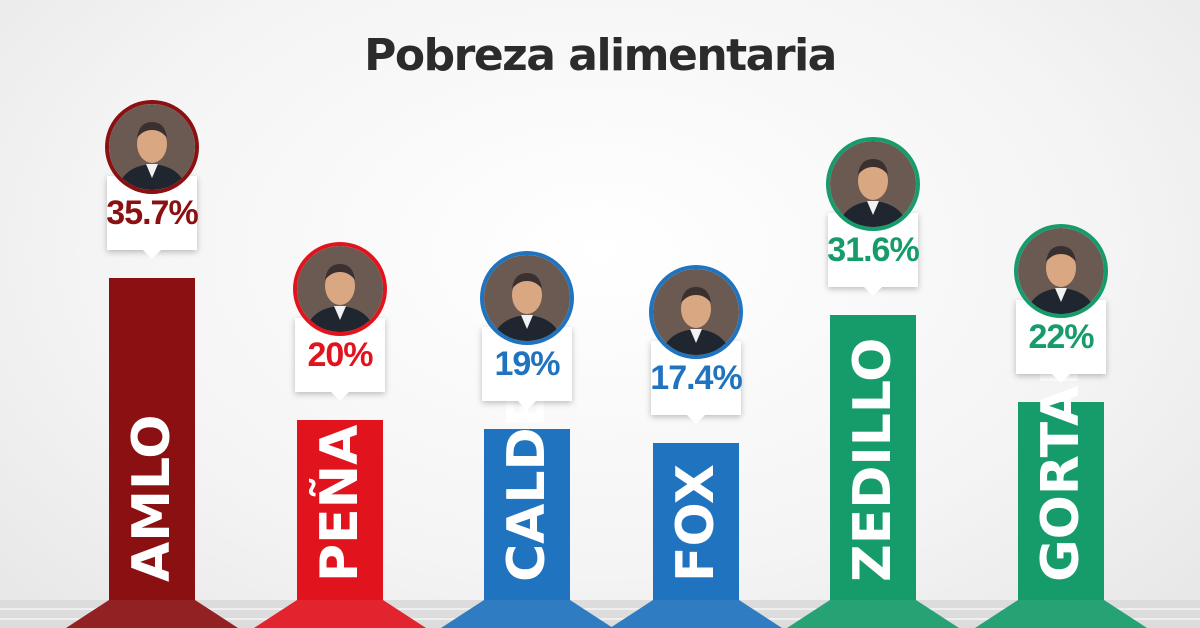 This screenshot has height=628, width=1200. I want to click on value-callout: 35.7%, so click(152, 217).